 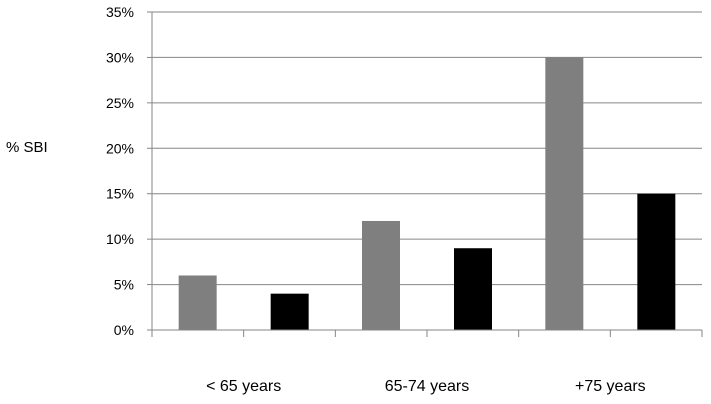 What do you see at coordinates (120, 103) in the screenshot?
I see `y-tick-label: 25%` at bounding box center [120, 103].